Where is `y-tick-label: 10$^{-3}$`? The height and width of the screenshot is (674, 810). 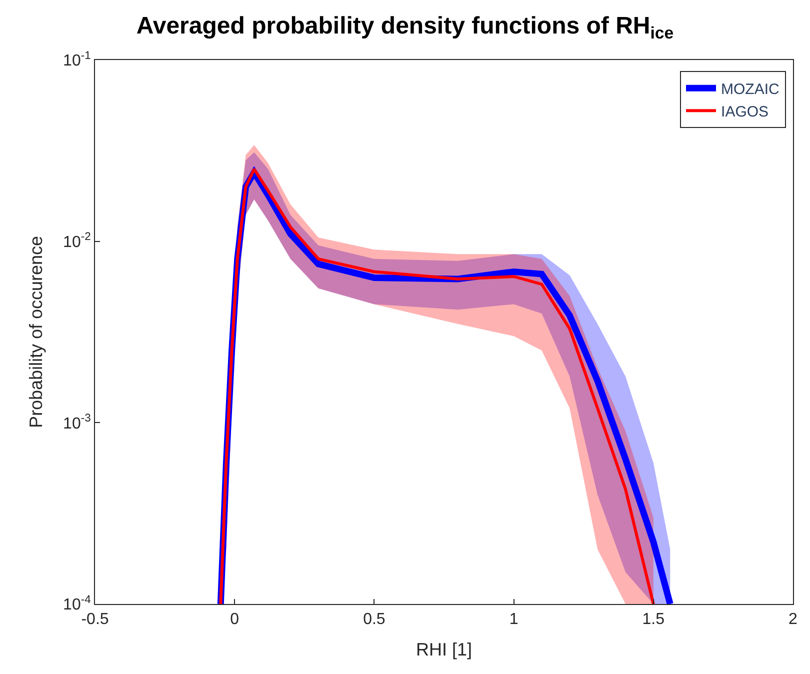 y-tick-label: 10$^{-3}$ is located at coordinates (77, 422).